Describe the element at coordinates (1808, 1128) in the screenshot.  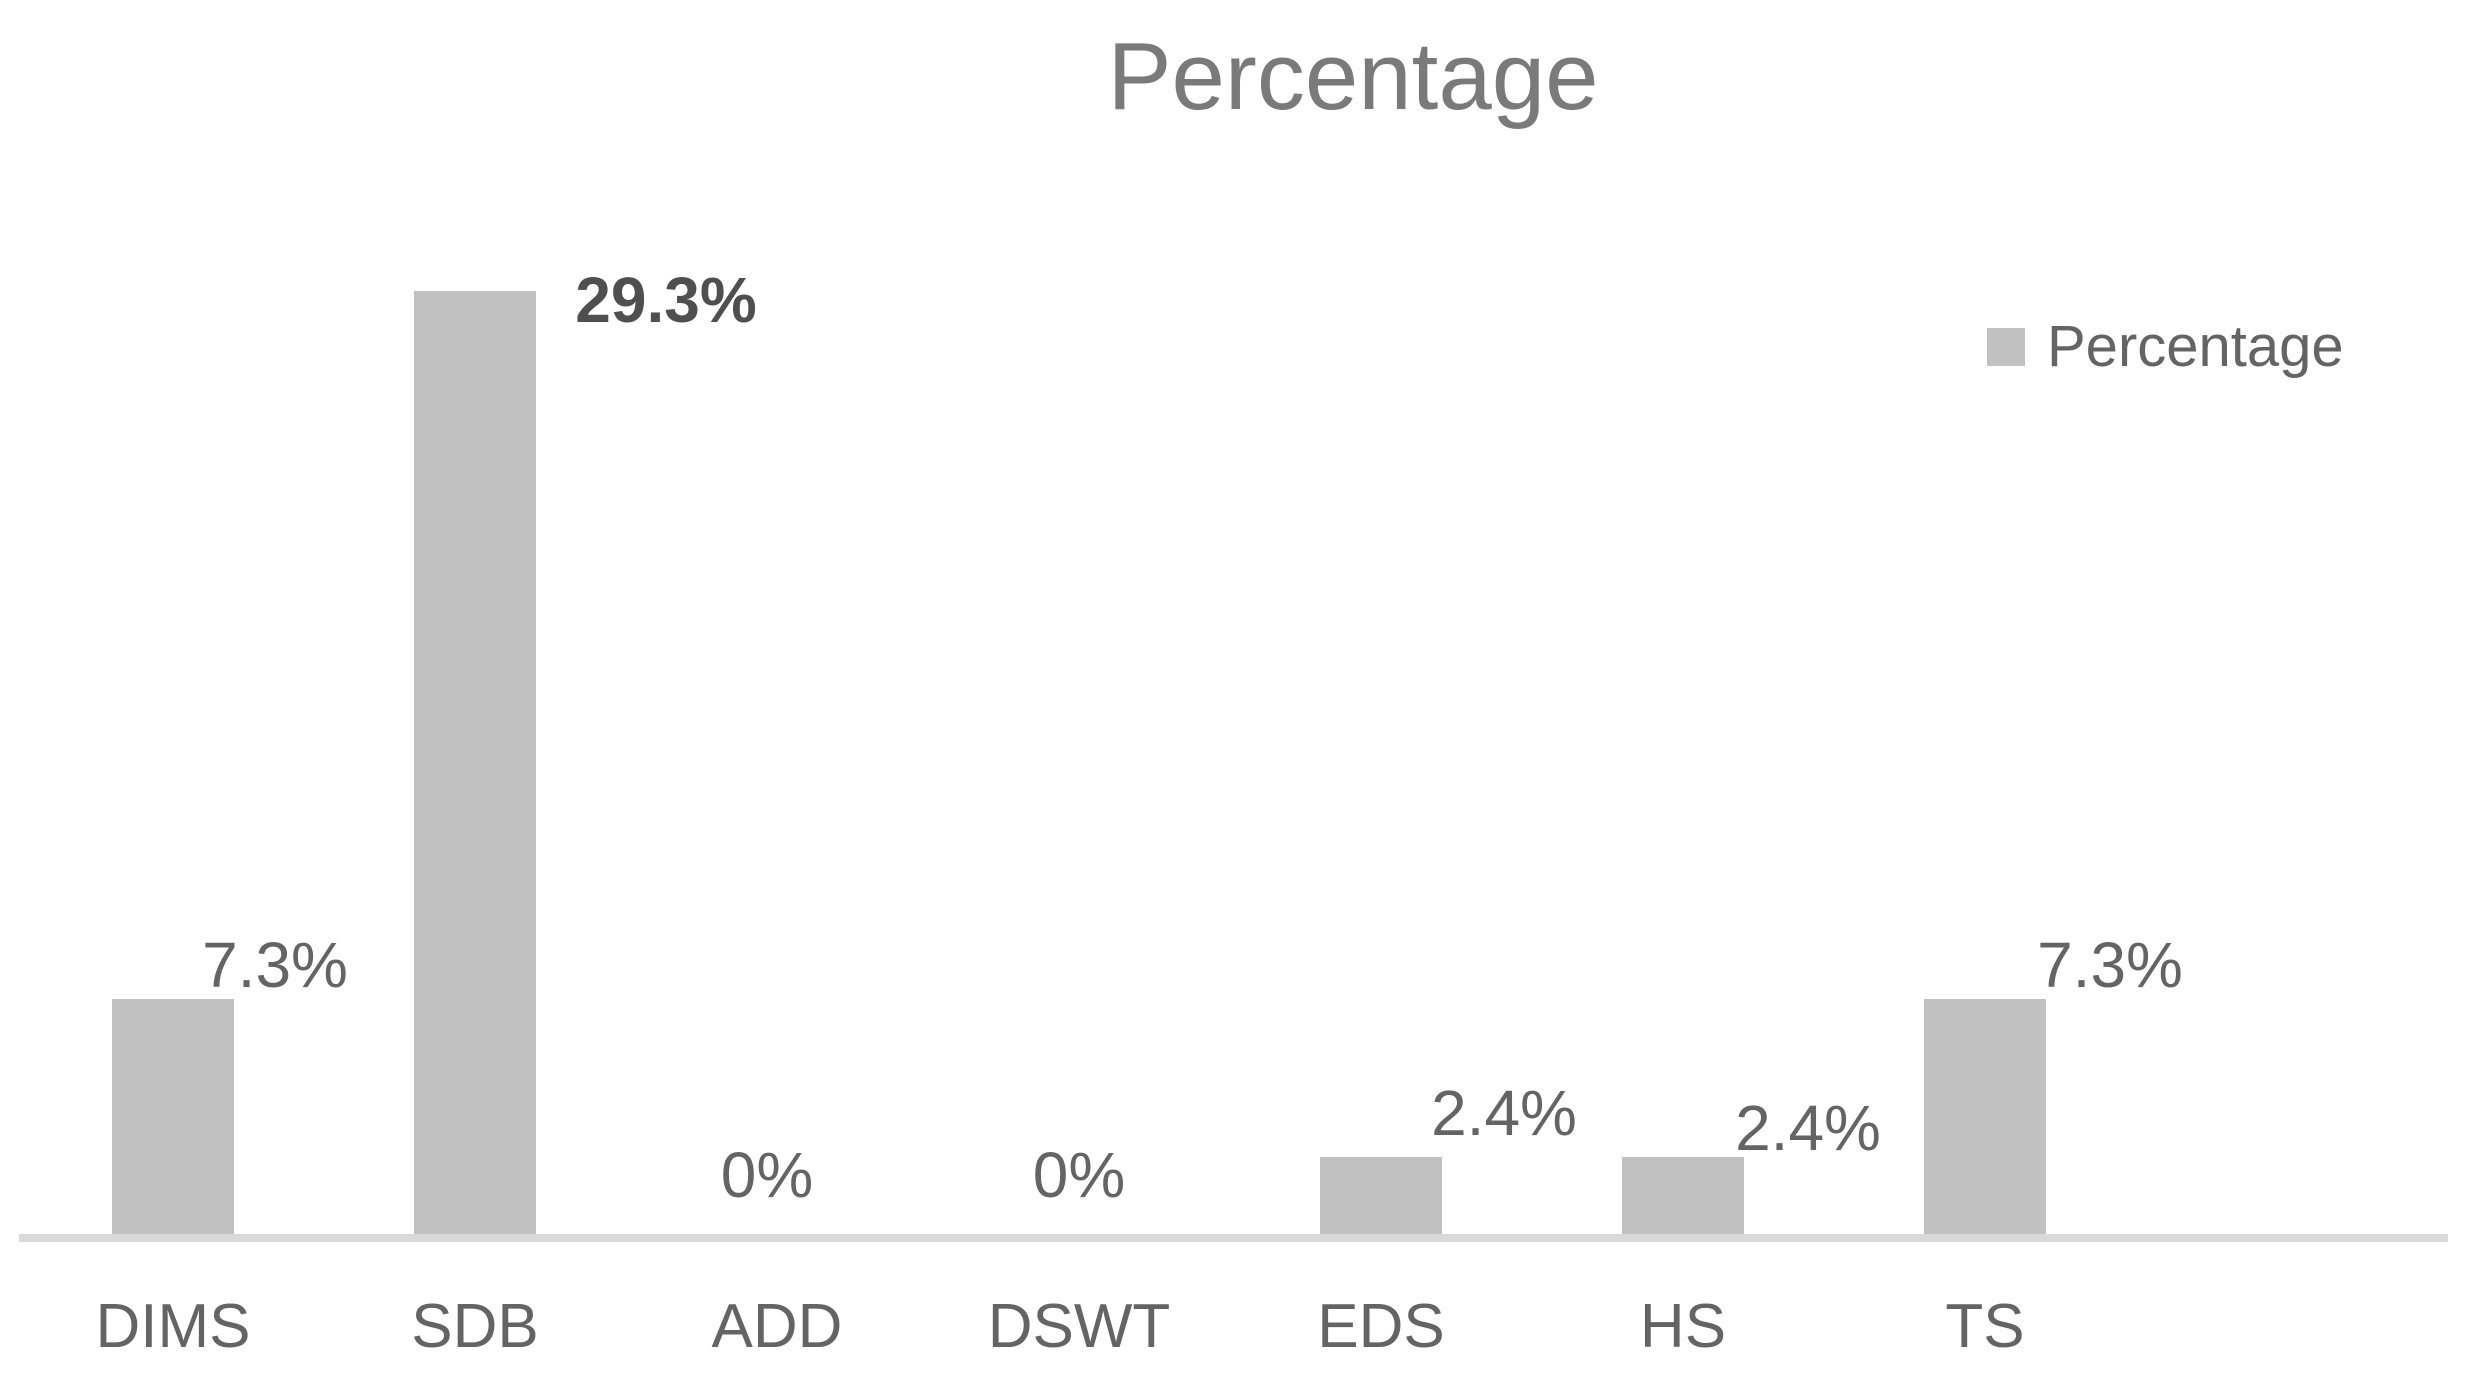
I see `value-label-hs: 2.4%` at that location.